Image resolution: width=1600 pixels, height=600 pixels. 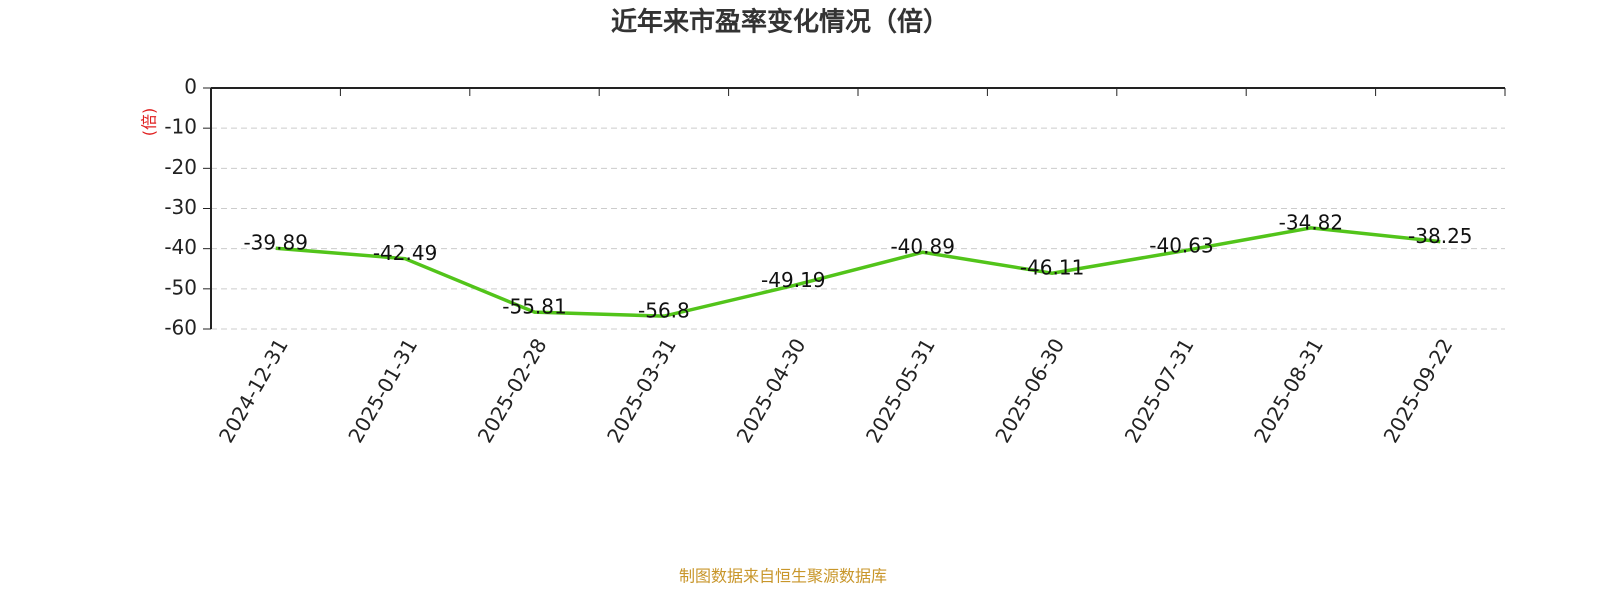 What do you see at coordinates (1052, 268) in the screenshot?
I see `data-label: -46.11` at bounding box center [1052, 268].